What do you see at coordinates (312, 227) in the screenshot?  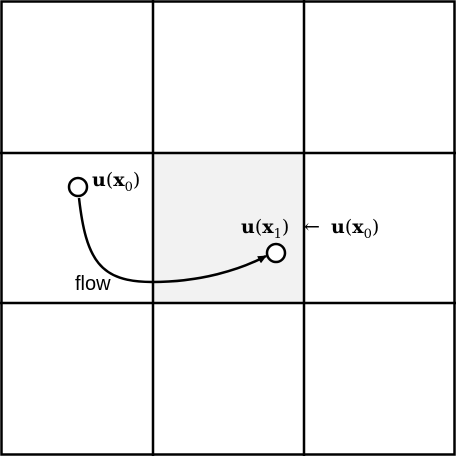 I see `assignment-arrow: ←` at bounding box center [312, 227].